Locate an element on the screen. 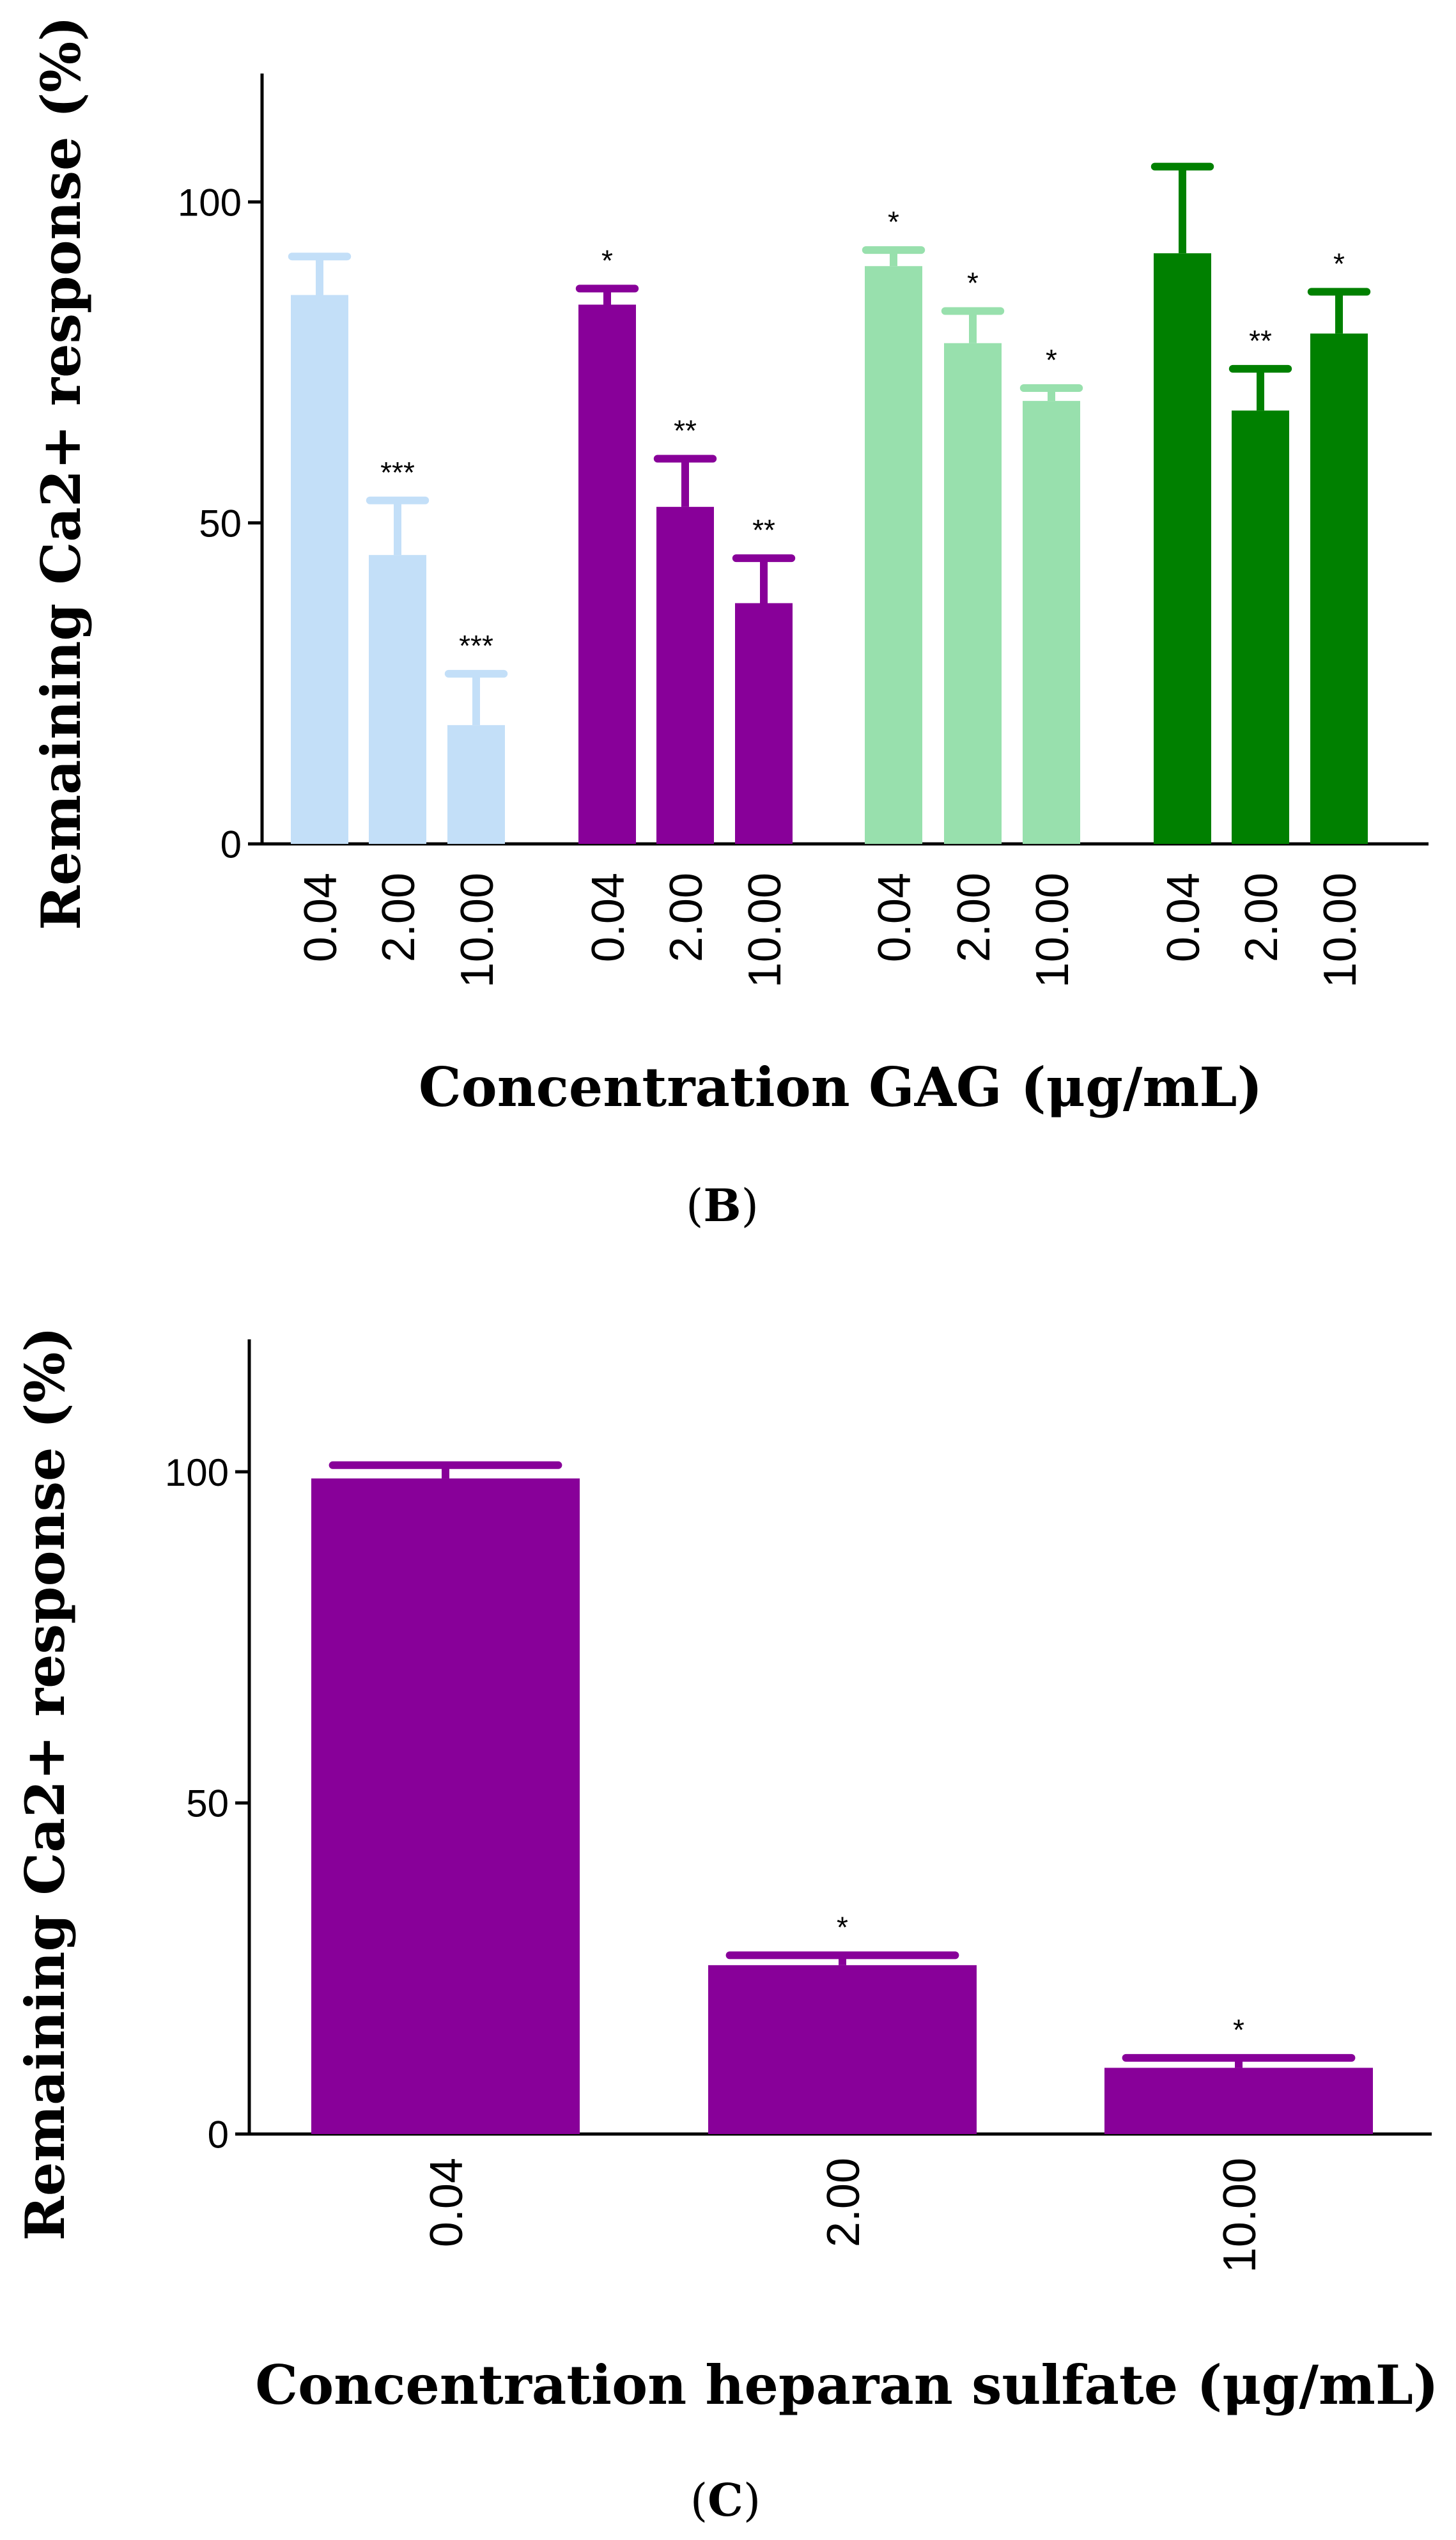 This screenshot has width=1456, height=2540. x-tick-label-c-0-2: 10.00 is located at coordinates (1240, 2215).